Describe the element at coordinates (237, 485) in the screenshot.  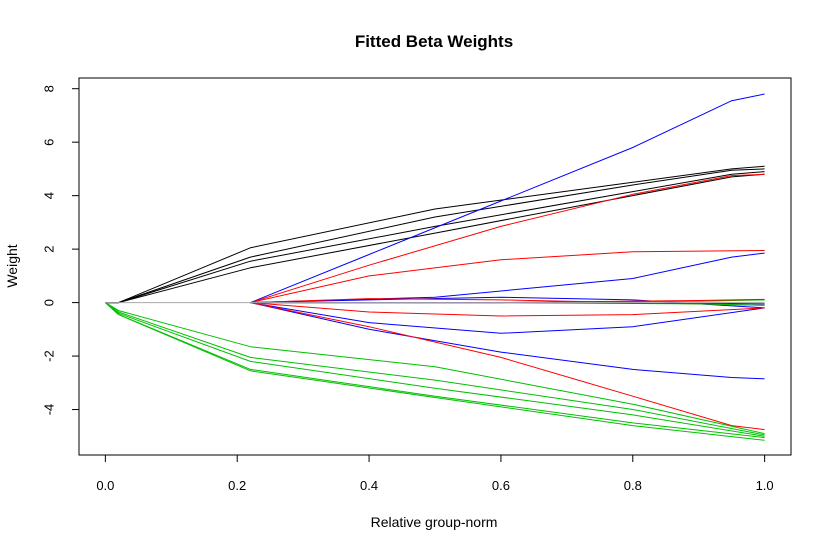
I see `x-tick-label-1: 0.2` at that location.